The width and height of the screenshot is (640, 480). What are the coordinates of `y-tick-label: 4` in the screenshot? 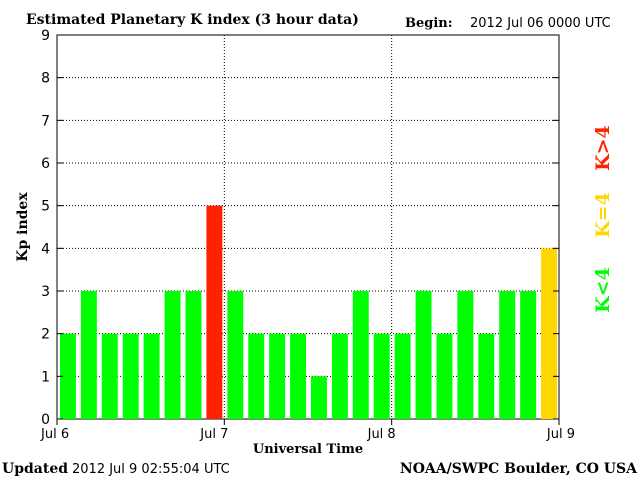 It's located at (45, 249).